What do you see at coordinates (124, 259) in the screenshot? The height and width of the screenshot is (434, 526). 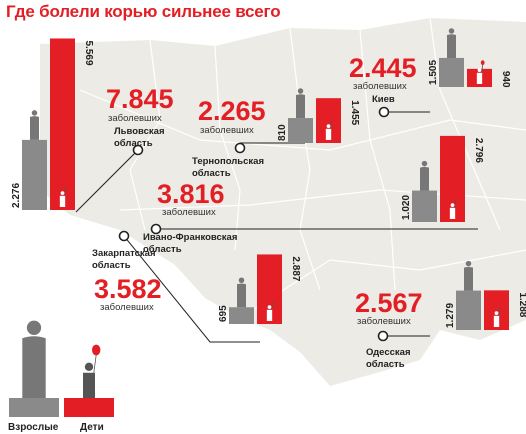 I see `region-label-zakarpattia: Закарпатская область` at bounding box center [124, 259].